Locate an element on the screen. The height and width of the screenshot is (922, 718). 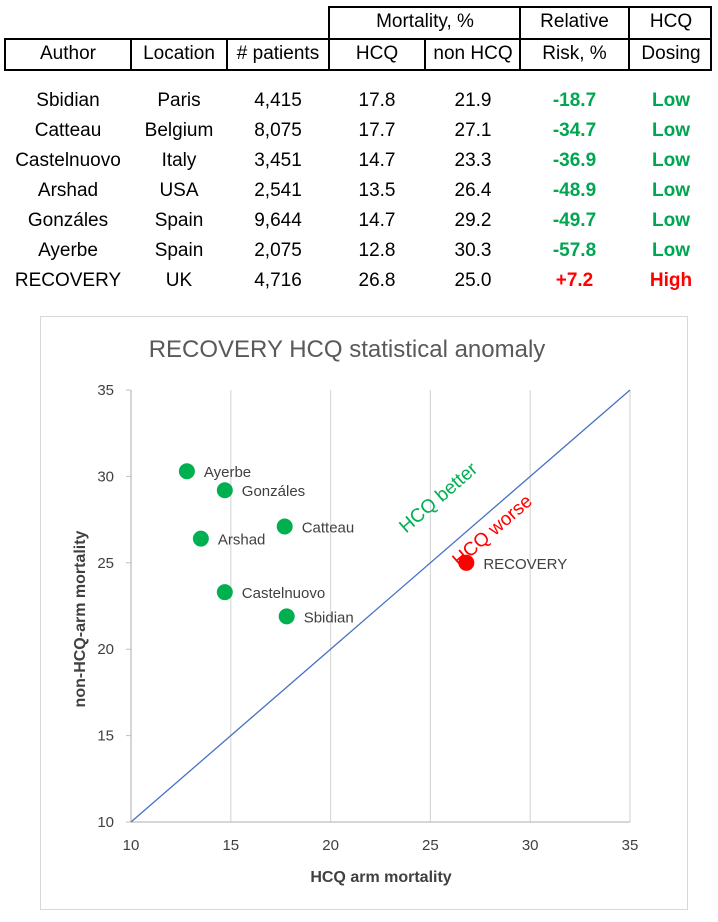
cell-dosing: High is located at coordinates (671, 280).